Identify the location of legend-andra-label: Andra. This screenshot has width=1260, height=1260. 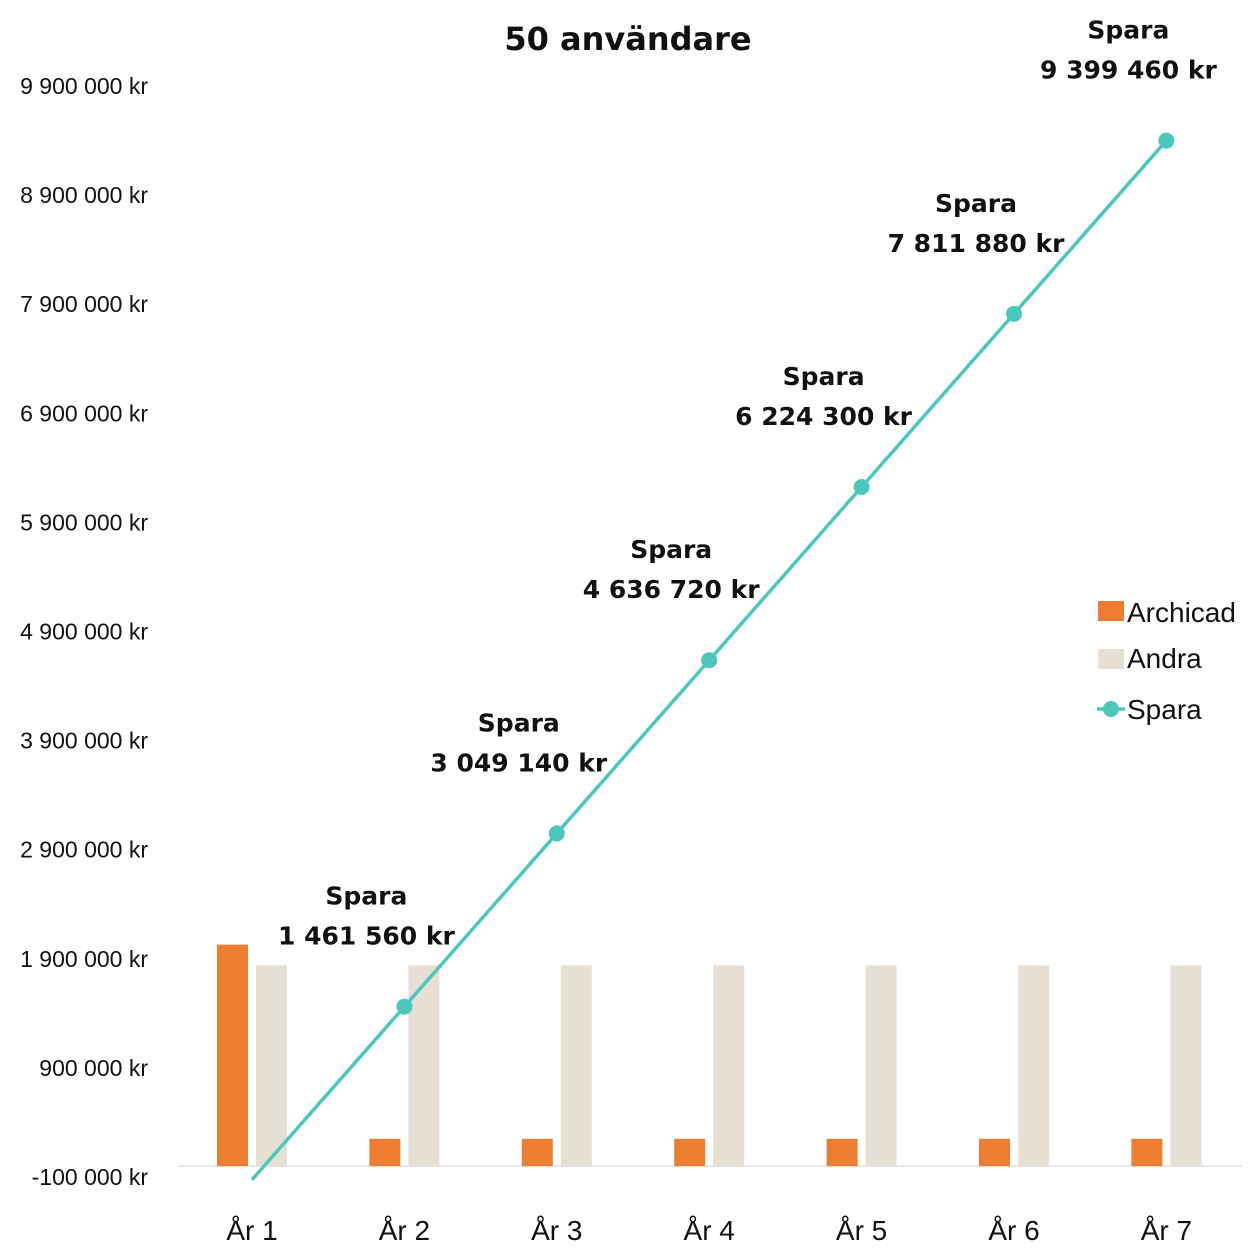
(1164, 658).